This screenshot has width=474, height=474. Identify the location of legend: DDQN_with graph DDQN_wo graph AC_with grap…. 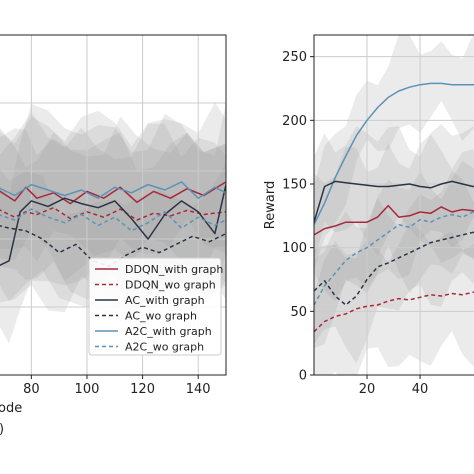
(155, 306).